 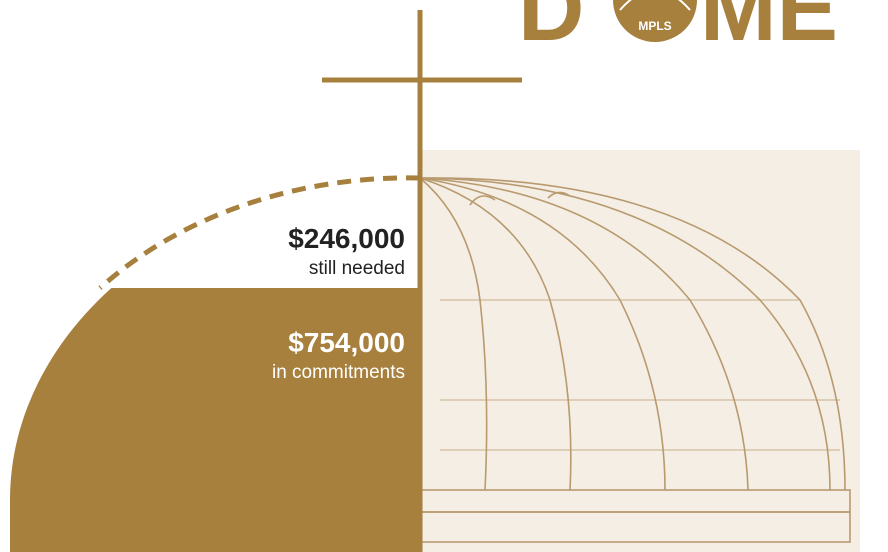 I want to click on committed-caption: in commitments, so click(x=338, y=372).